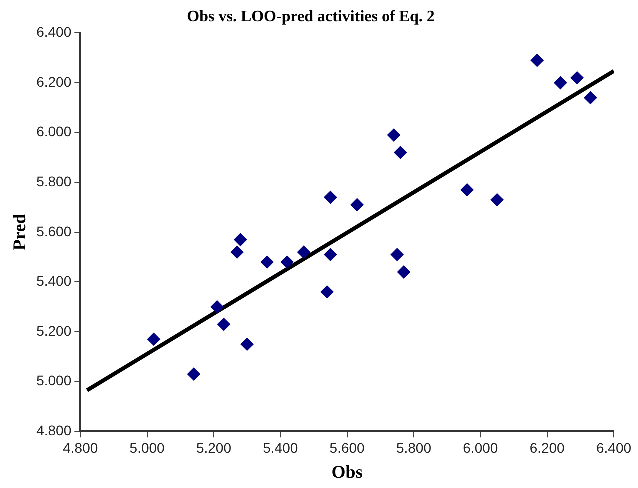 This screenshot has width=638, height=488. What do you see at coordinates (80, 448) in the screenshot?
I see `x-tick-label: 4.800` at bounding box center [80, 448].